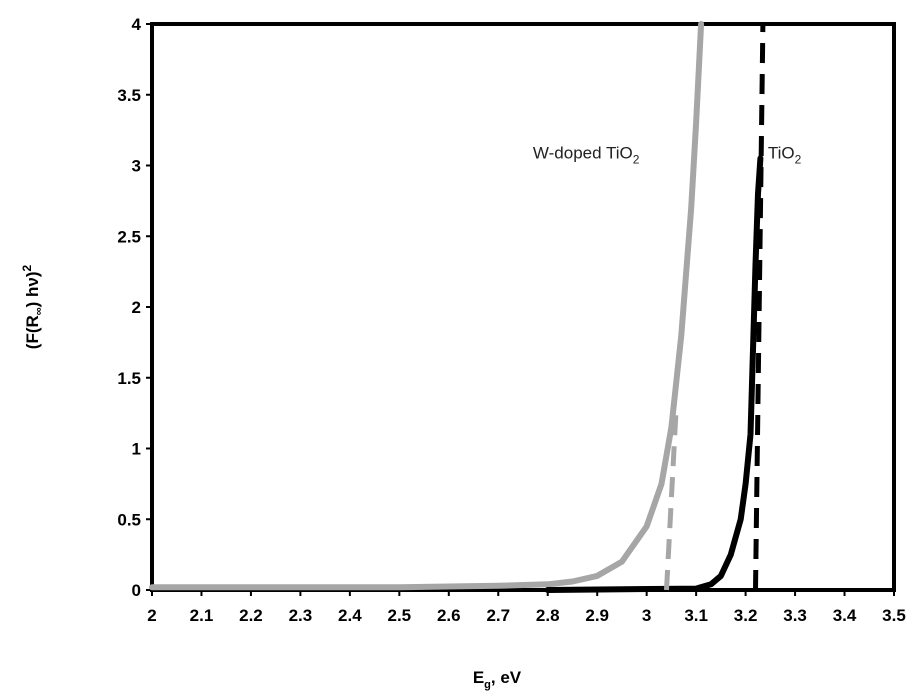 This screenshot has width=909, height=695. What do you see at coordinates (845, 615) in the screenshot?
I see `x-tick-label: 3.4` at bounding box center [845, 615].